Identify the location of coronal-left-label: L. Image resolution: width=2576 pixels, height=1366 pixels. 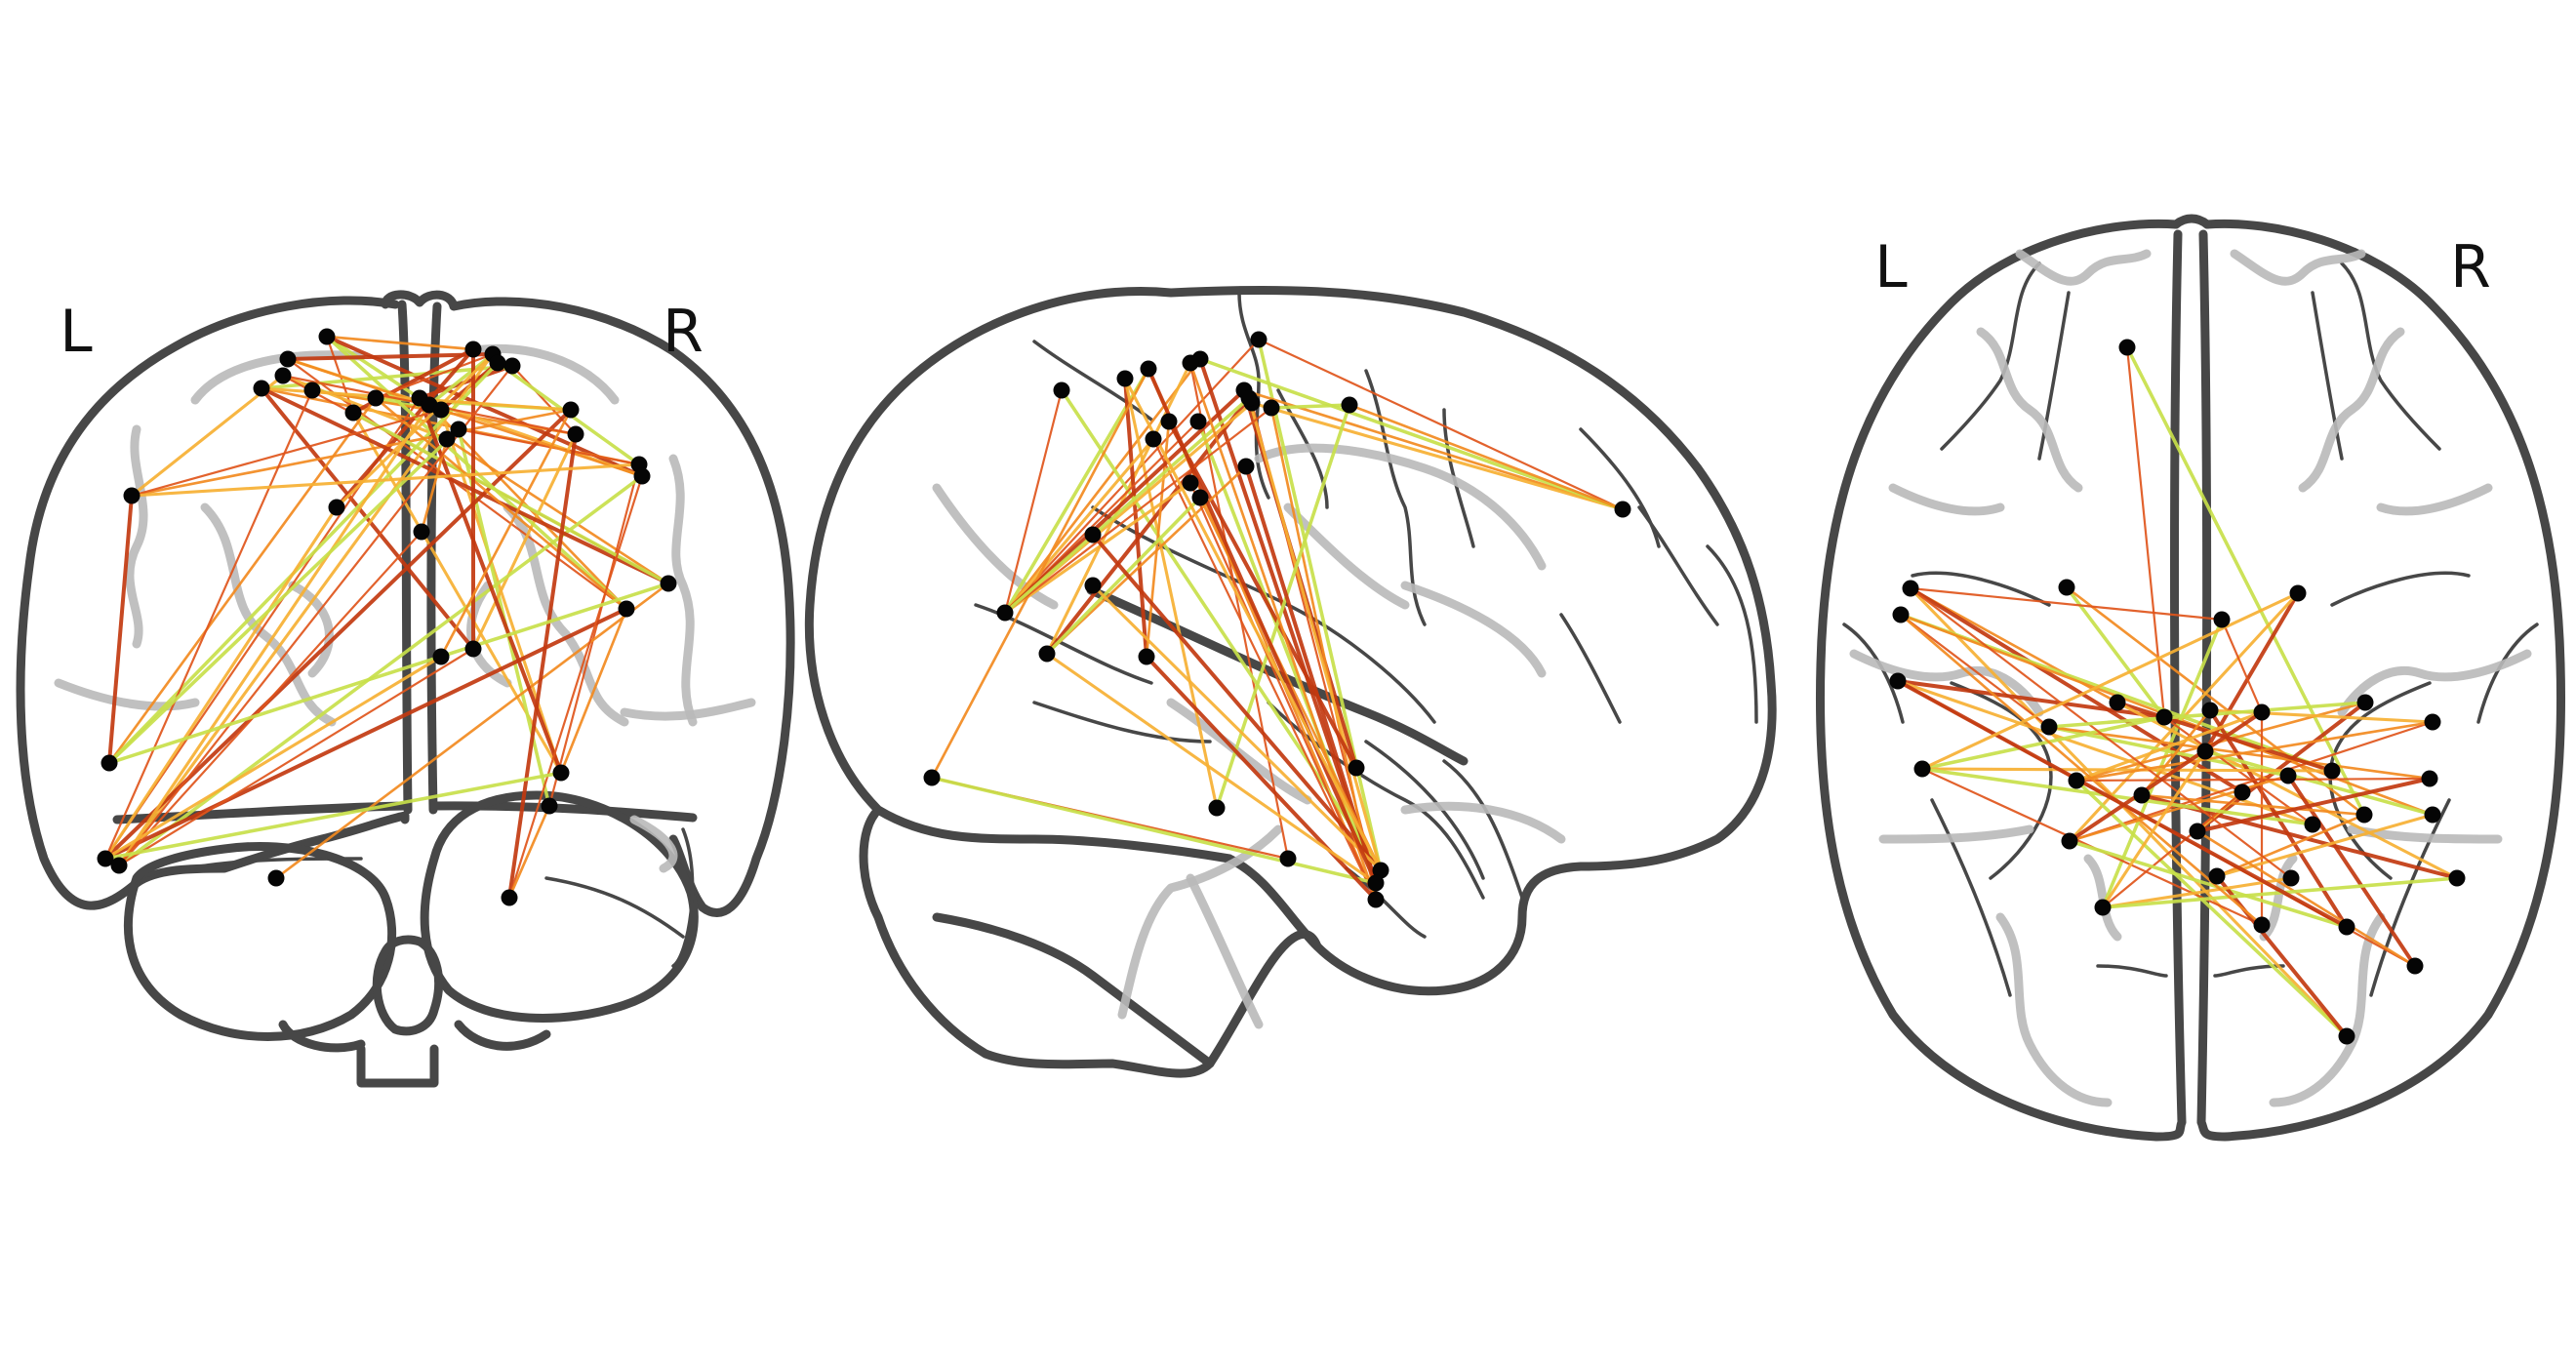
(76, 332).